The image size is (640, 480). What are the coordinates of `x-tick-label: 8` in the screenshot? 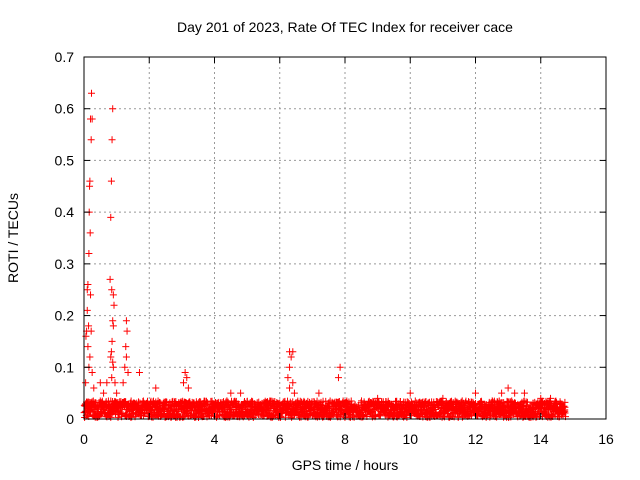 It's located at (345, 439).